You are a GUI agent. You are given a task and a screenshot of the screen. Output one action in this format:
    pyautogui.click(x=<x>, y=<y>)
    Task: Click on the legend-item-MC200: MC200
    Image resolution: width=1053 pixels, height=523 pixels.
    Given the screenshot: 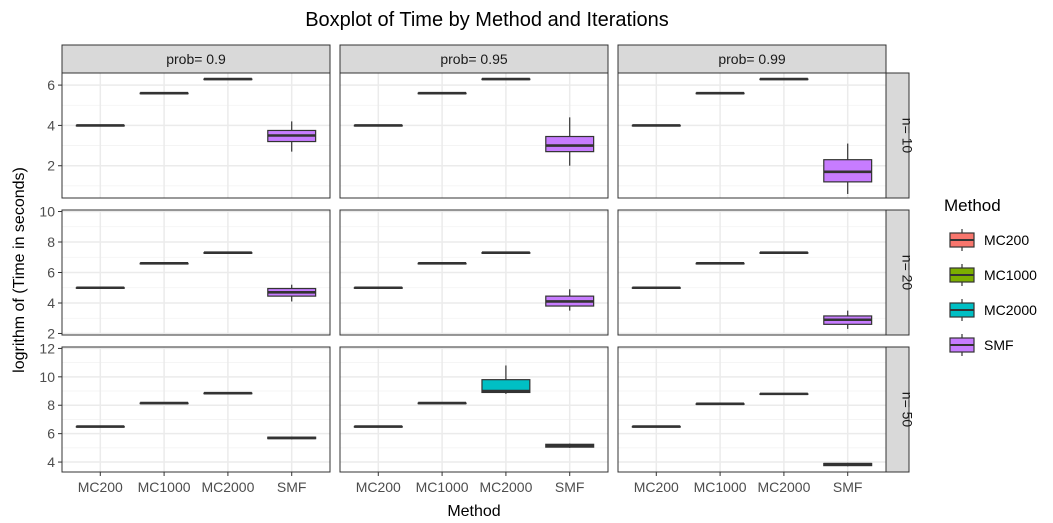 What is the action you would take?
    pyautogui.click(x=989, y=240)
    